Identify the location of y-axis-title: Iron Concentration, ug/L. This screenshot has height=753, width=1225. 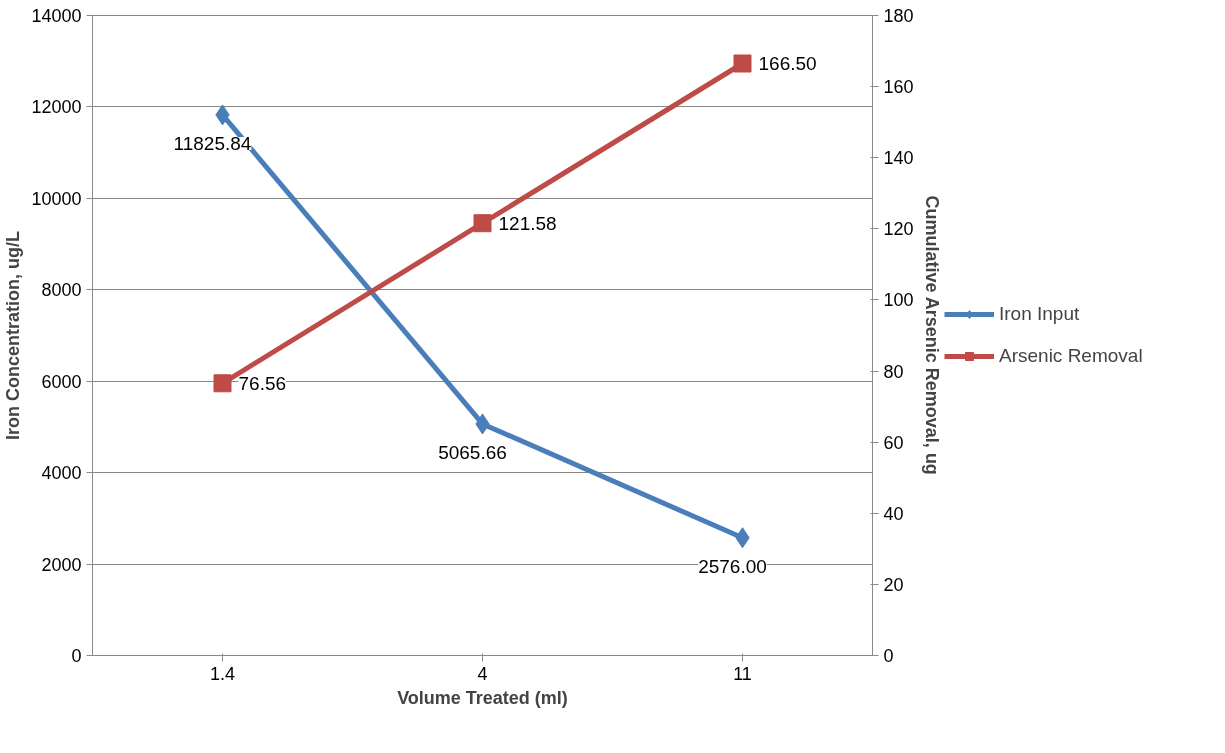
(13, 335).